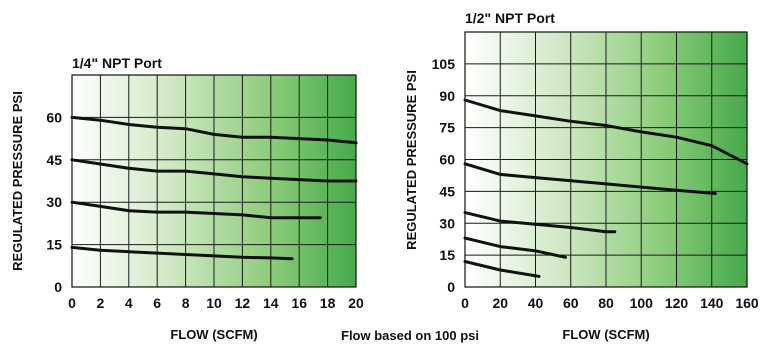 The image size is (781, 347). What do you see at coordinates (747, 303) in the screenshot?
I see `x-tick-label: 160` at bounding box center [747, 303].